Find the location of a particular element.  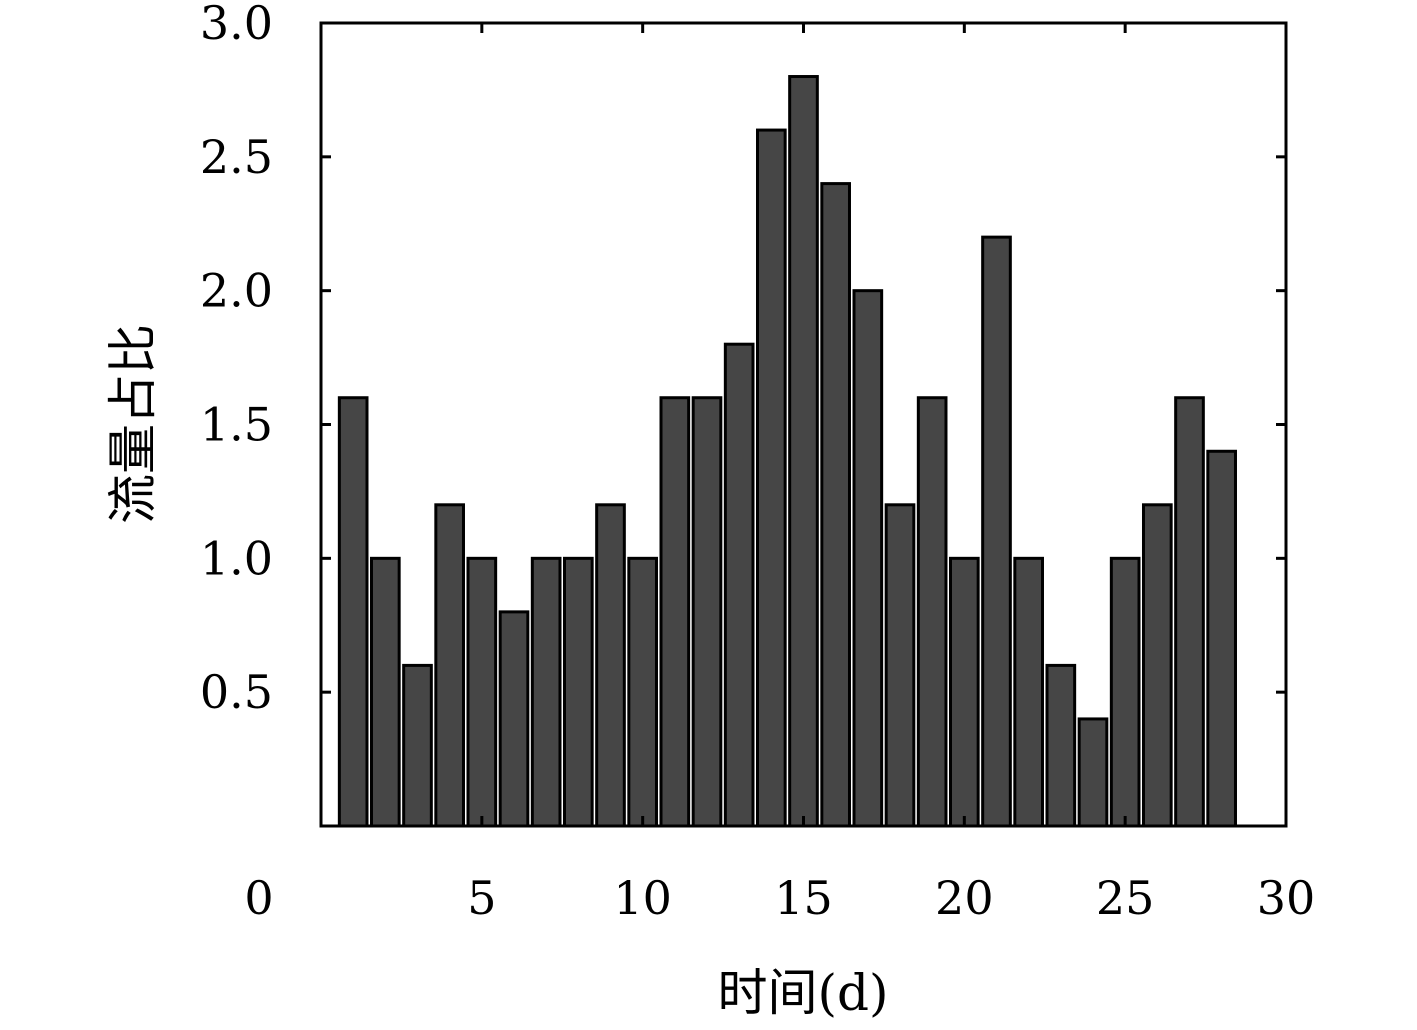

x-tick-label-15: 15 is located at coordinates (803, 898).